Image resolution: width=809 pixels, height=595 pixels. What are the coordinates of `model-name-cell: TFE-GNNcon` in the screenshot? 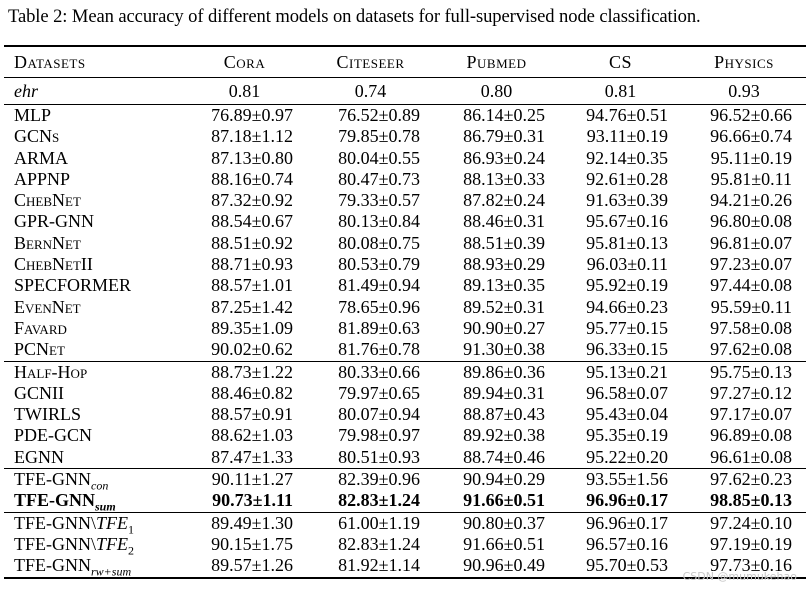 It's located at (93, 480).